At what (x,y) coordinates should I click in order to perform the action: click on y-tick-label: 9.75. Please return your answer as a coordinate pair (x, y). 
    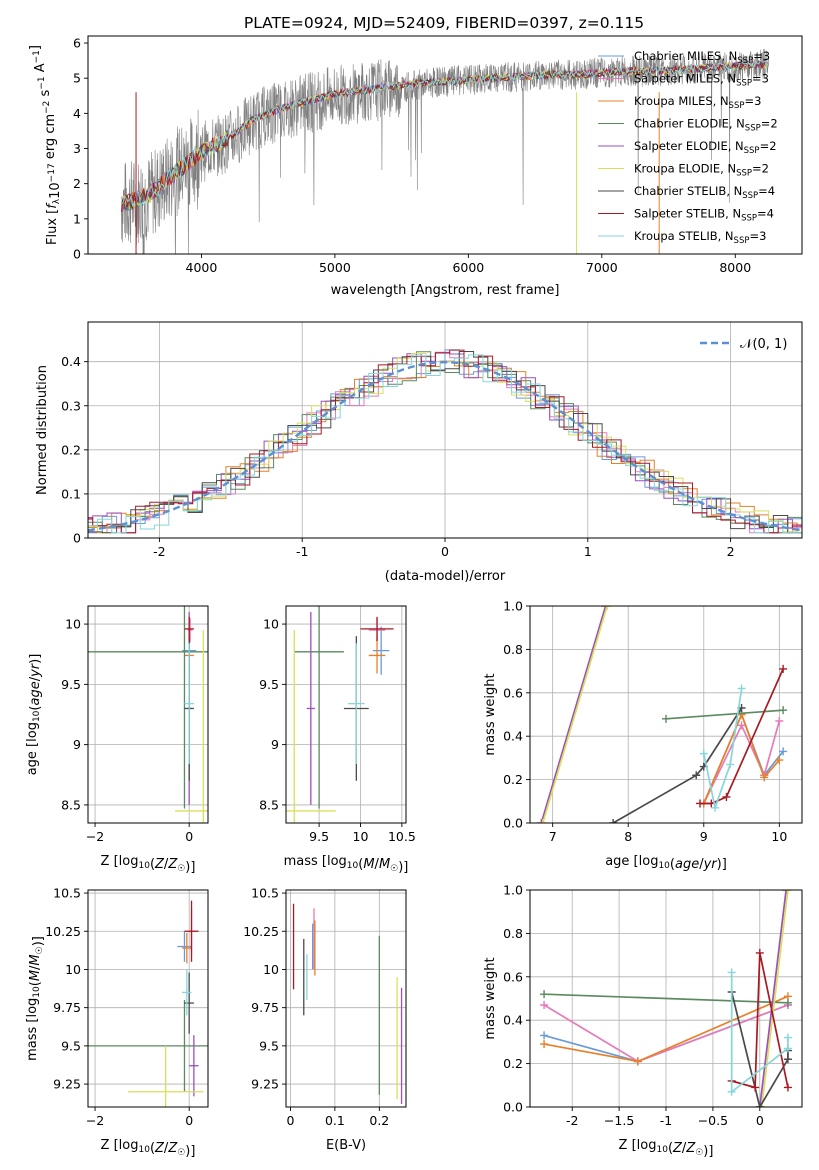
    Looking at the image, I should click on (67, 1007).